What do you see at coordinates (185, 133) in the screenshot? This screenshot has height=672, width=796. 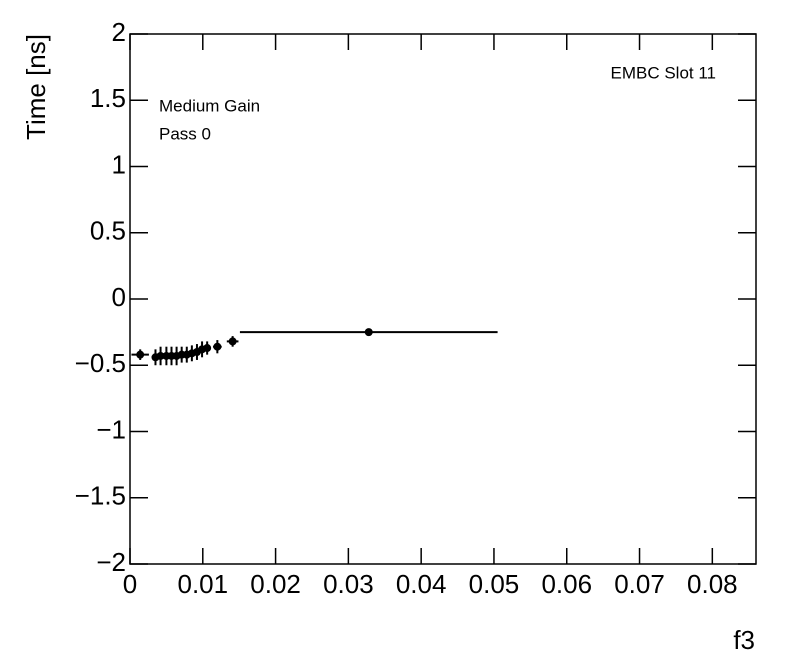 I see `annotation: Pass 0` at bounding box center [185, 133].